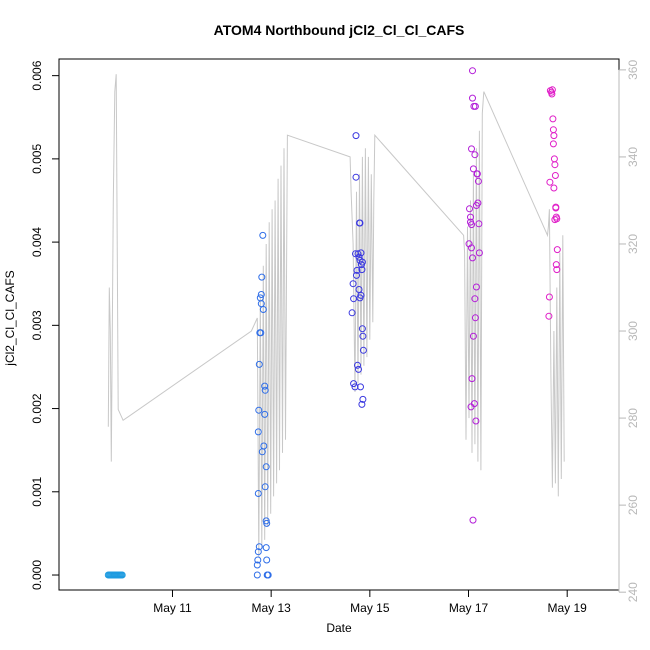 The image size is (650, 650). I want to click on x-tick-label: May 19, so click(568, 608).